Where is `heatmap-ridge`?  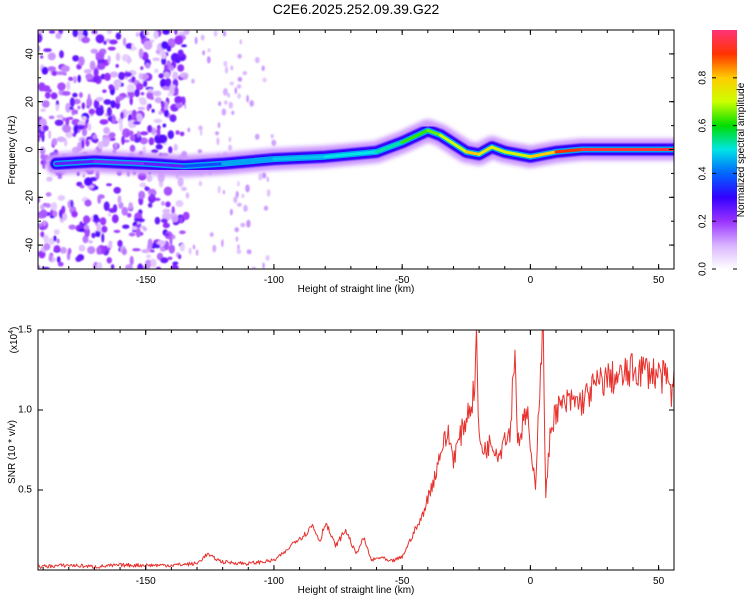 heatmap-ridge is located at coordinates (359, 148).